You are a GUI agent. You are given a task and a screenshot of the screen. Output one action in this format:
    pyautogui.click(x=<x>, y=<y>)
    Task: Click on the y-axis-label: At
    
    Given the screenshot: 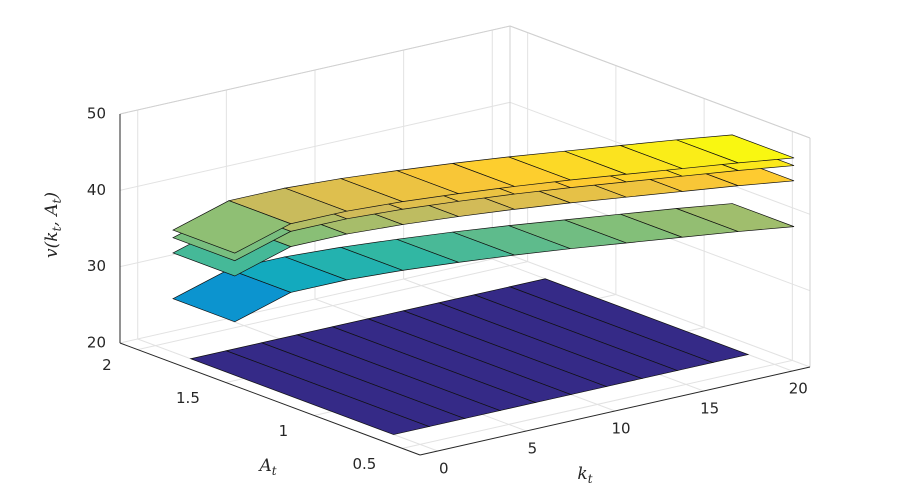 What is the action you would take?
    pyautogui.click(x=266, y=467)
    